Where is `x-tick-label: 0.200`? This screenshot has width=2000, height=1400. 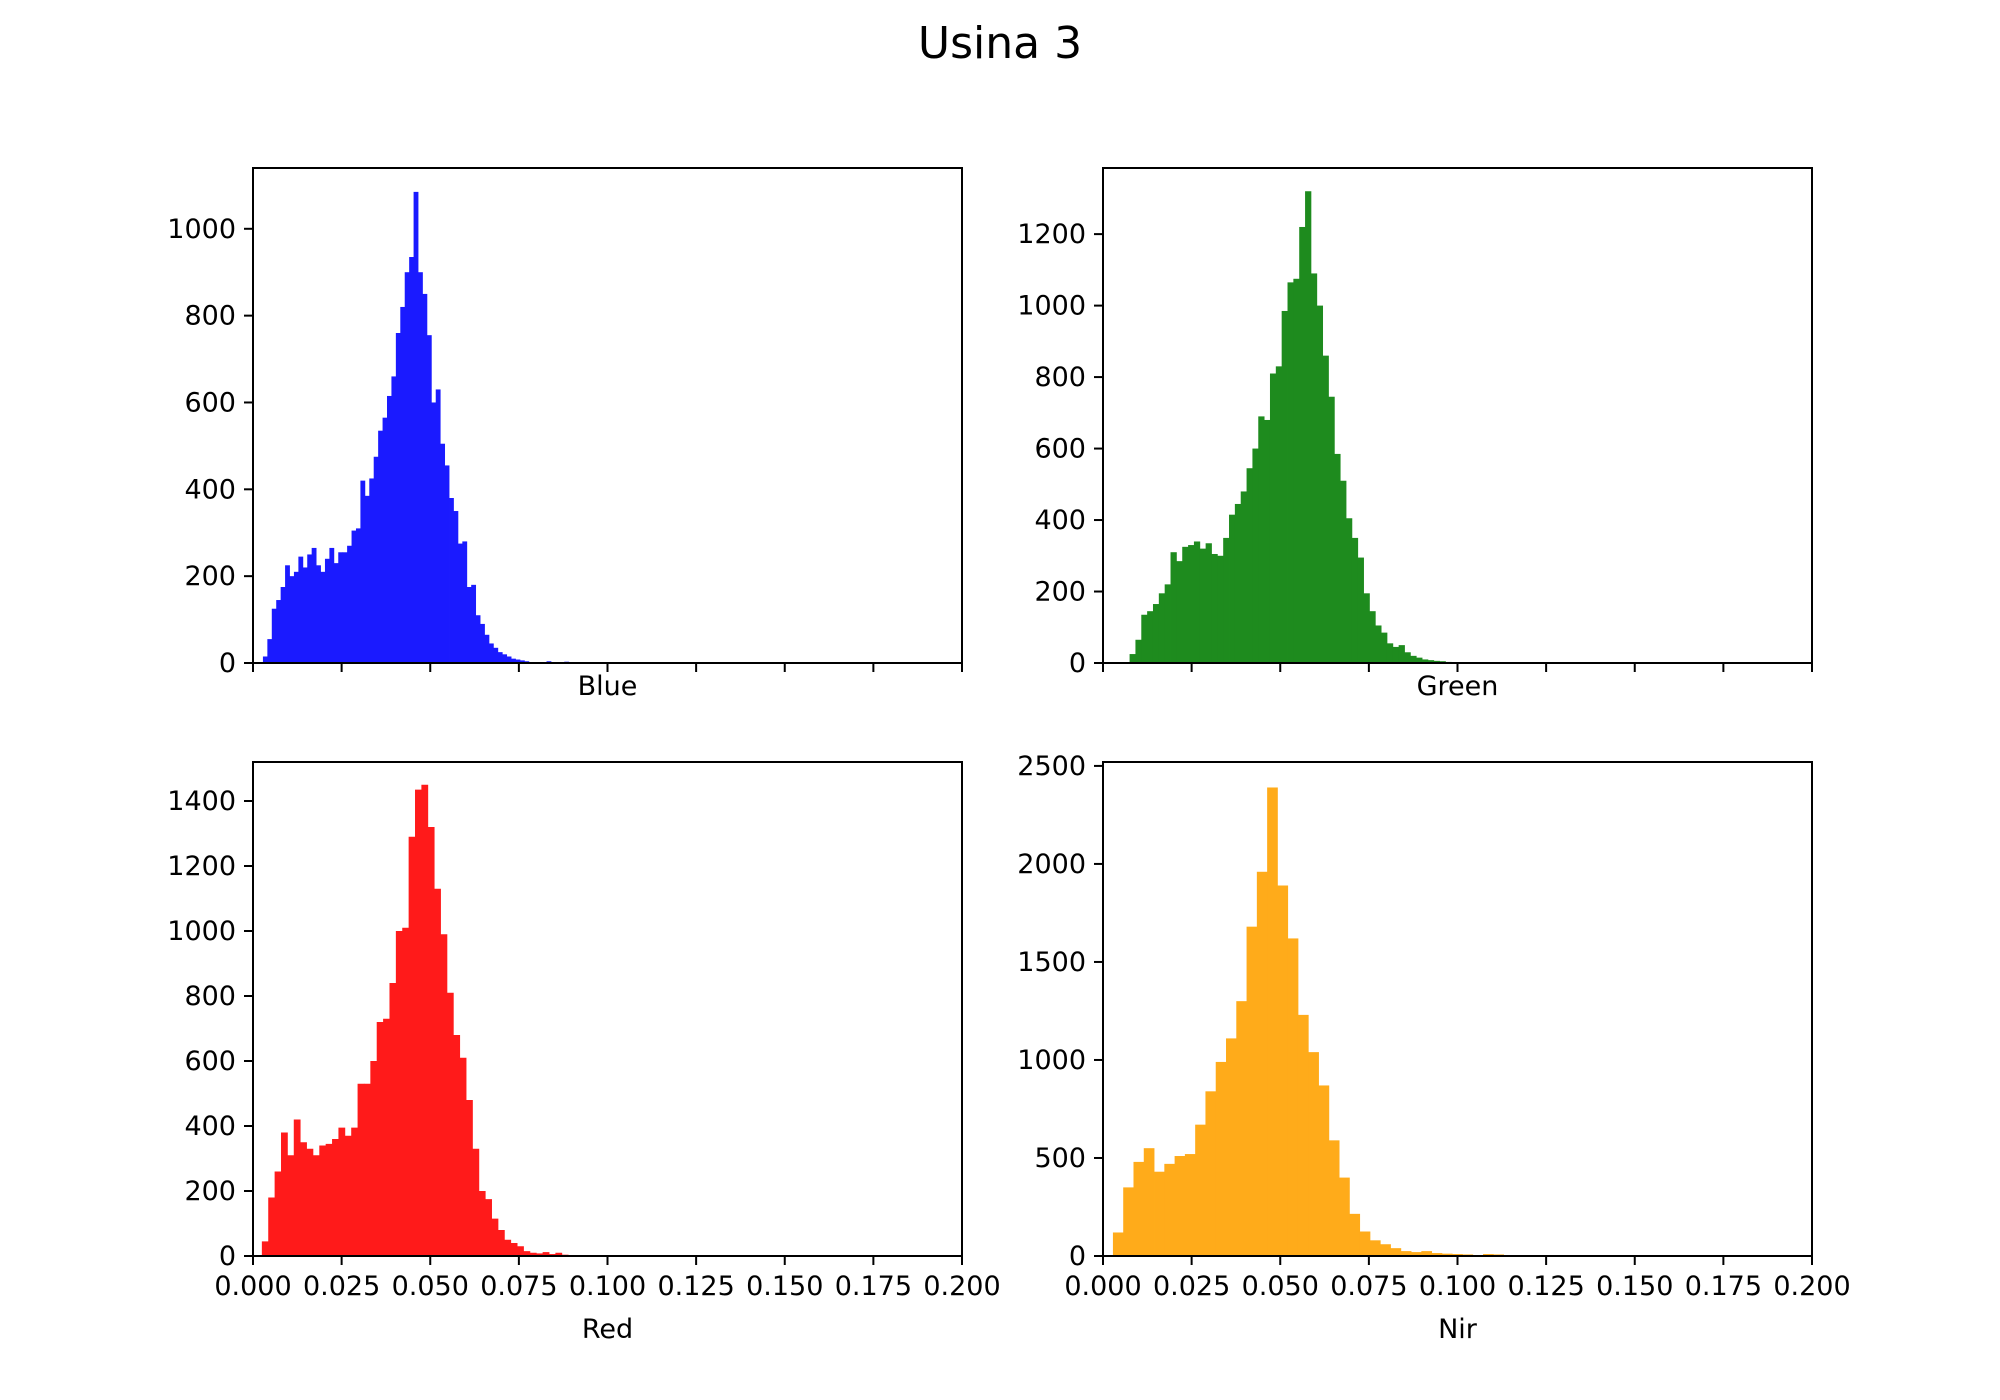
x-tick-label: 0.200 is located at coordinates (1811, 1286).